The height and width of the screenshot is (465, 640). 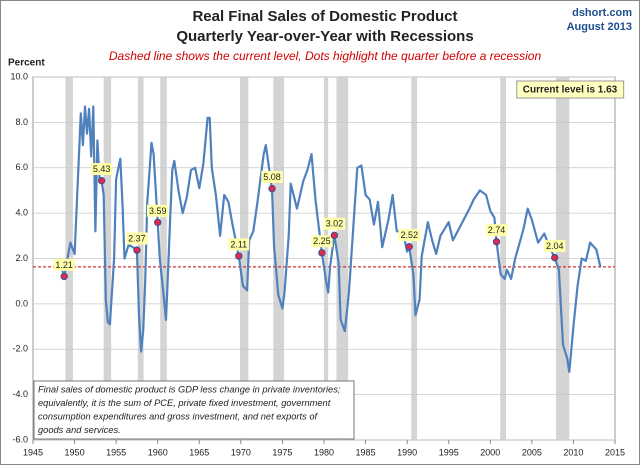 I want to click on y-tick-label: 8.0, so click(x=21, y=122).